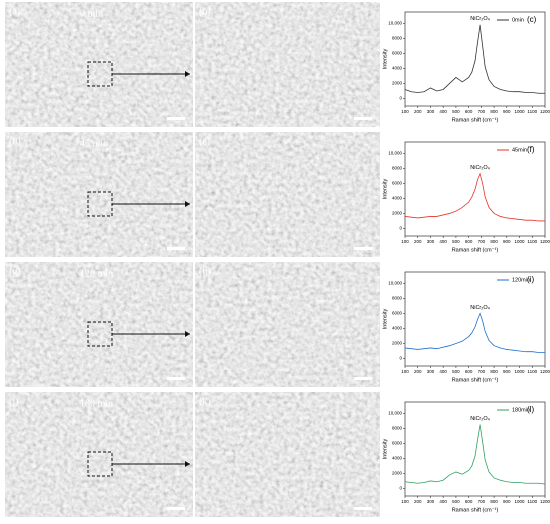 The image size is (550, 524). What do you see at coordinates (521, 280) in the screenshot?
I see `legend-label: 120min` at bounding box center [521, 280].